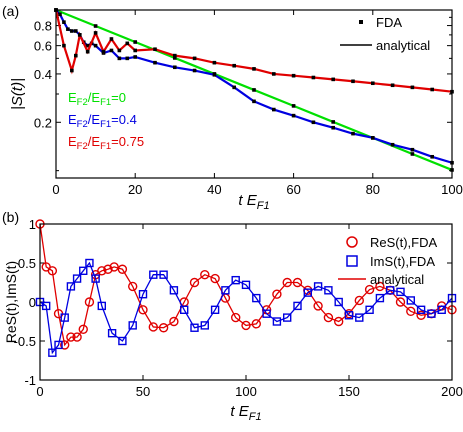 The width and height of the screenshot is (463, 432). What do you see at coordinates (30, 380) in the screenshot?
I see `panel-b-ytick-label: -1` at bounding box center [30, 380].